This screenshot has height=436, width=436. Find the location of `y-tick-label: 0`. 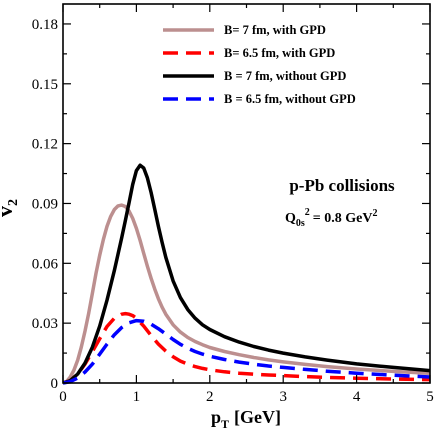

y-tick-label: 0 is located at coordinates (55, 384).